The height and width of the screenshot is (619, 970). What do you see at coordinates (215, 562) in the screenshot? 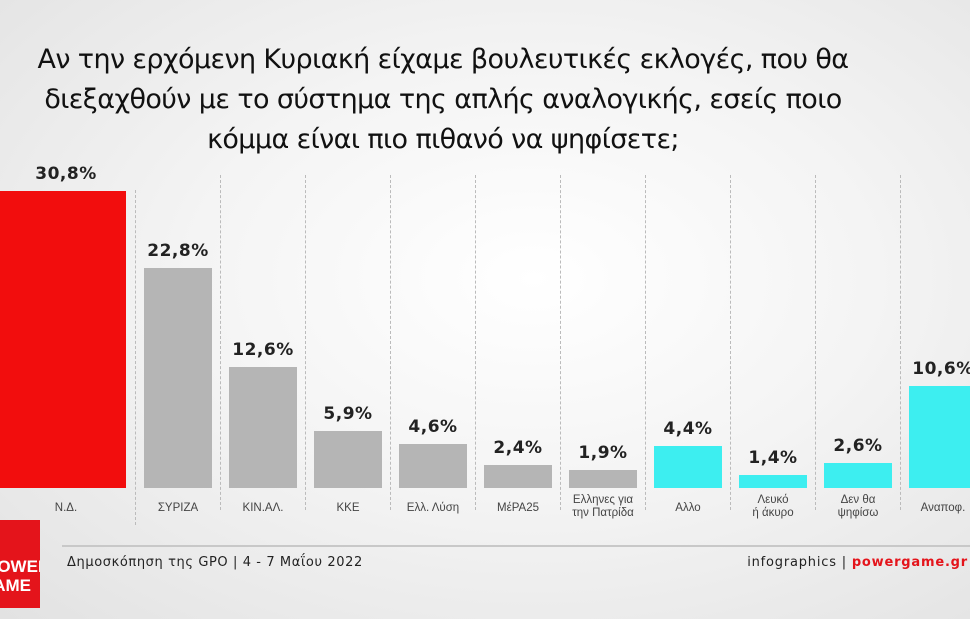
I see `poll-source: Δημοσκόπηση της GPO | 4 - 7 Μαΐου 2022` at bounding box center [215, 562].